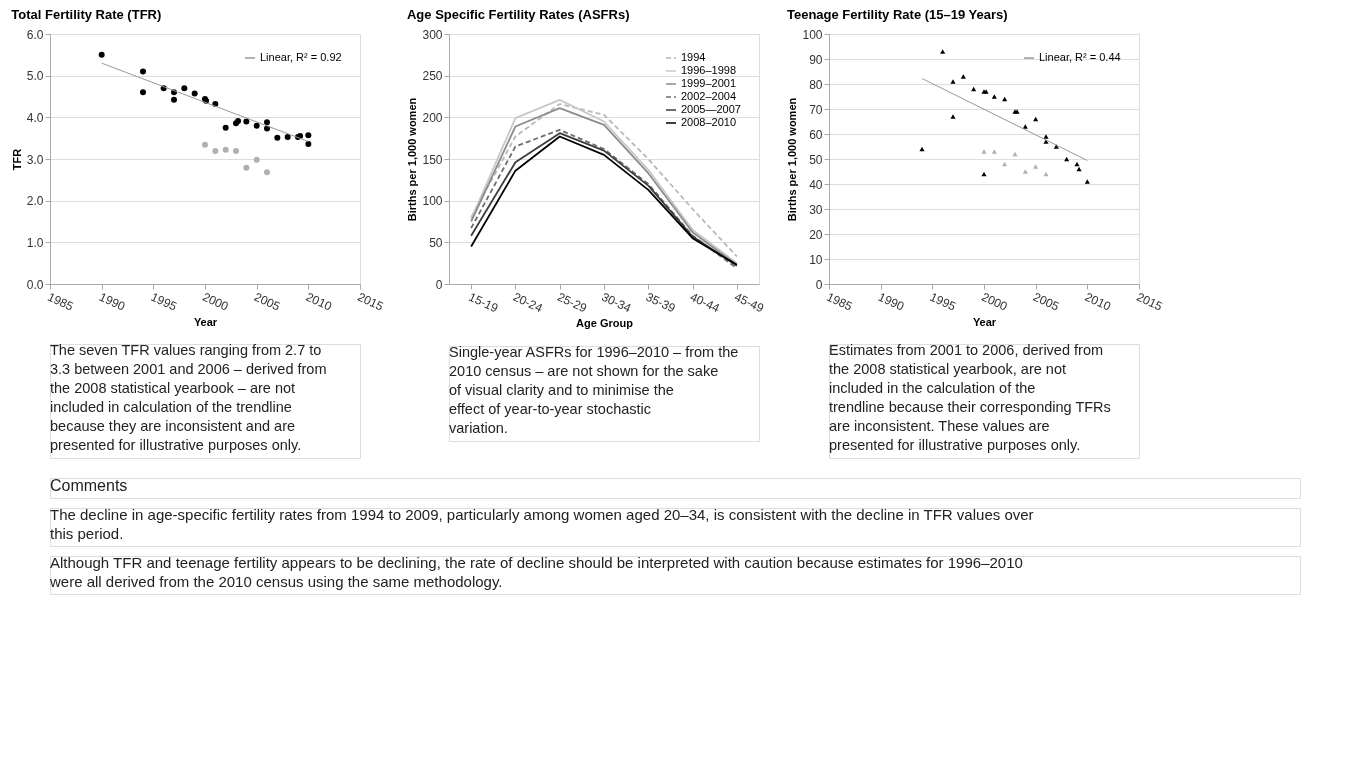 The image size is (1362, 771). Describe the element at coordinates (711, 109) in the screenshot. I see `legend-label: 2005—2007` at that location.